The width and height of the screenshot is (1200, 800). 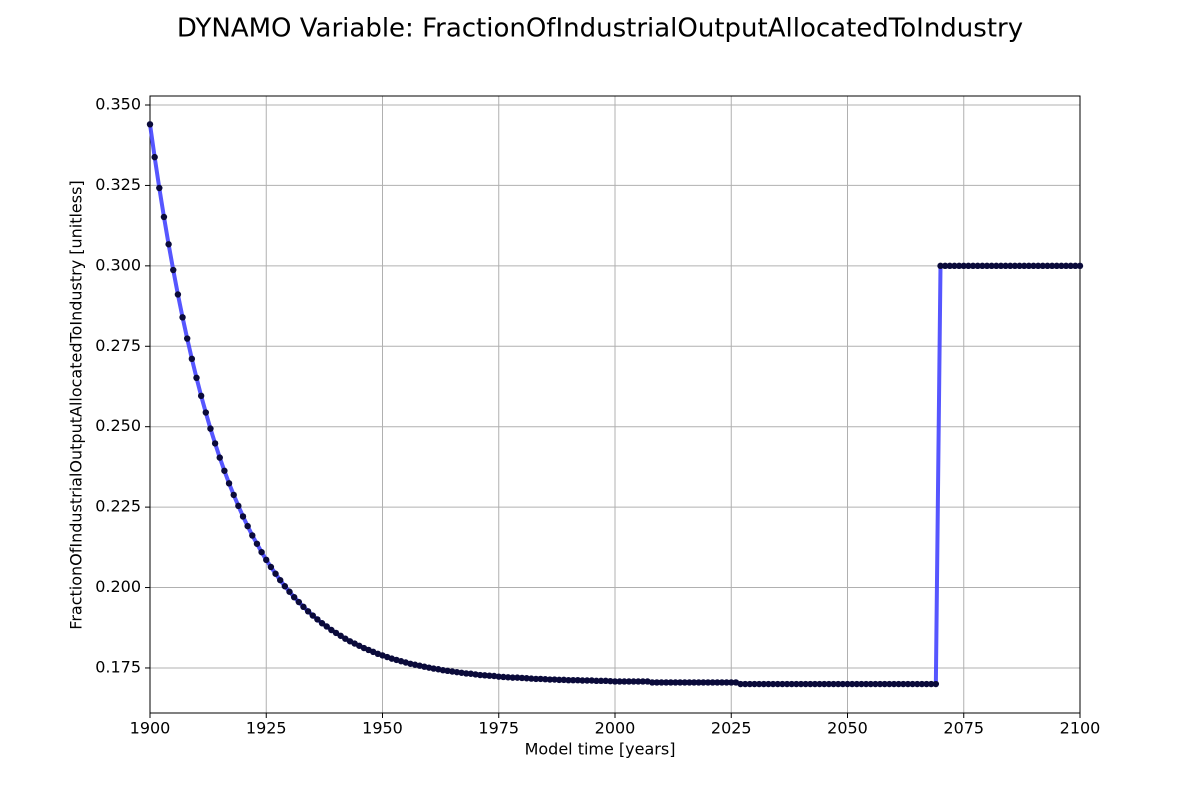 I want to click on x-tick-label: 2075, so click(x=963, y=728).